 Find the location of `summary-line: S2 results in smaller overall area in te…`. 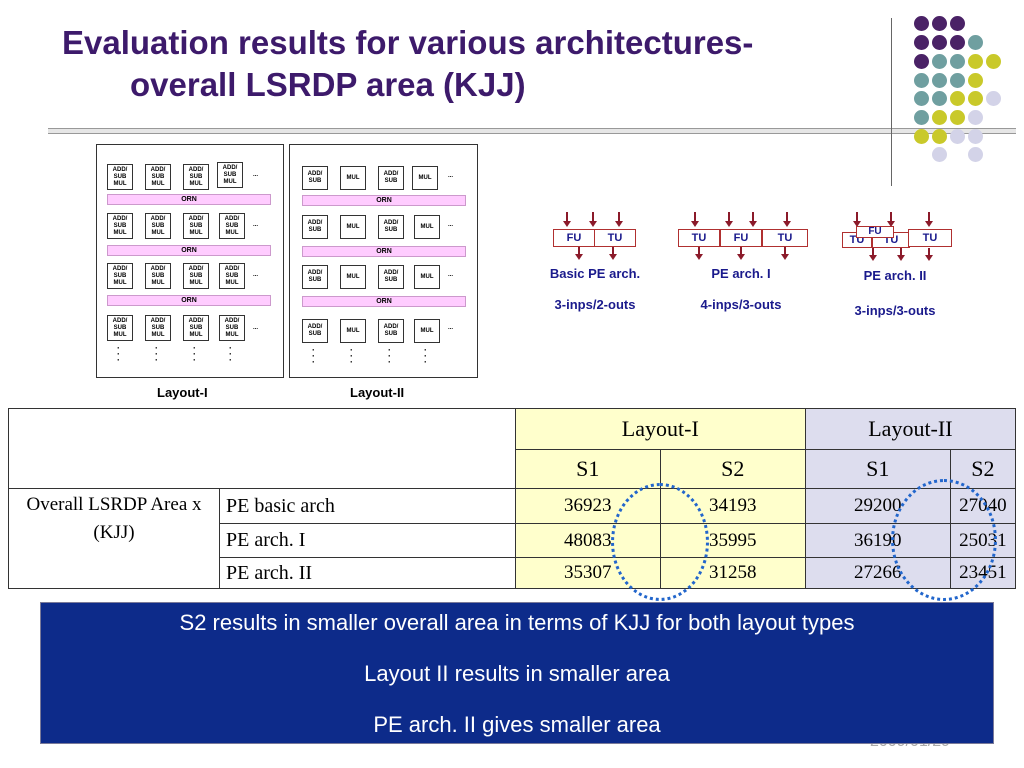

summary-line: S2 results in smaller overall area in te… is located at coordinates (517, 622).